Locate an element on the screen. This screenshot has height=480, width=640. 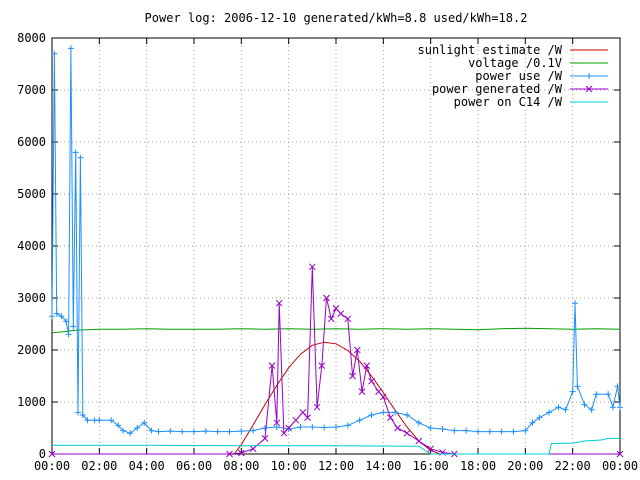
legend-label: power generated /W is located at coordinates (497, 89).